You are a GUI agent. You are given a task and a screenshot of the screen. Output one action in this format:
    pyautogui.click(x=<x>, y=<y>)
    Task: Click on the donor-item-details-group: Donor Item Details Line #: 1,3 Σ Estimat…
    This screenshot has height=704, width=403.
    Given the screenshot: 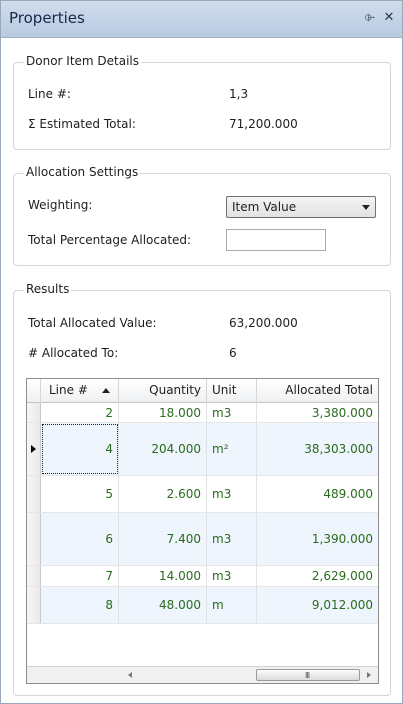 What is the action you would take?
    pyautogui.click(x=202, y=102)
    